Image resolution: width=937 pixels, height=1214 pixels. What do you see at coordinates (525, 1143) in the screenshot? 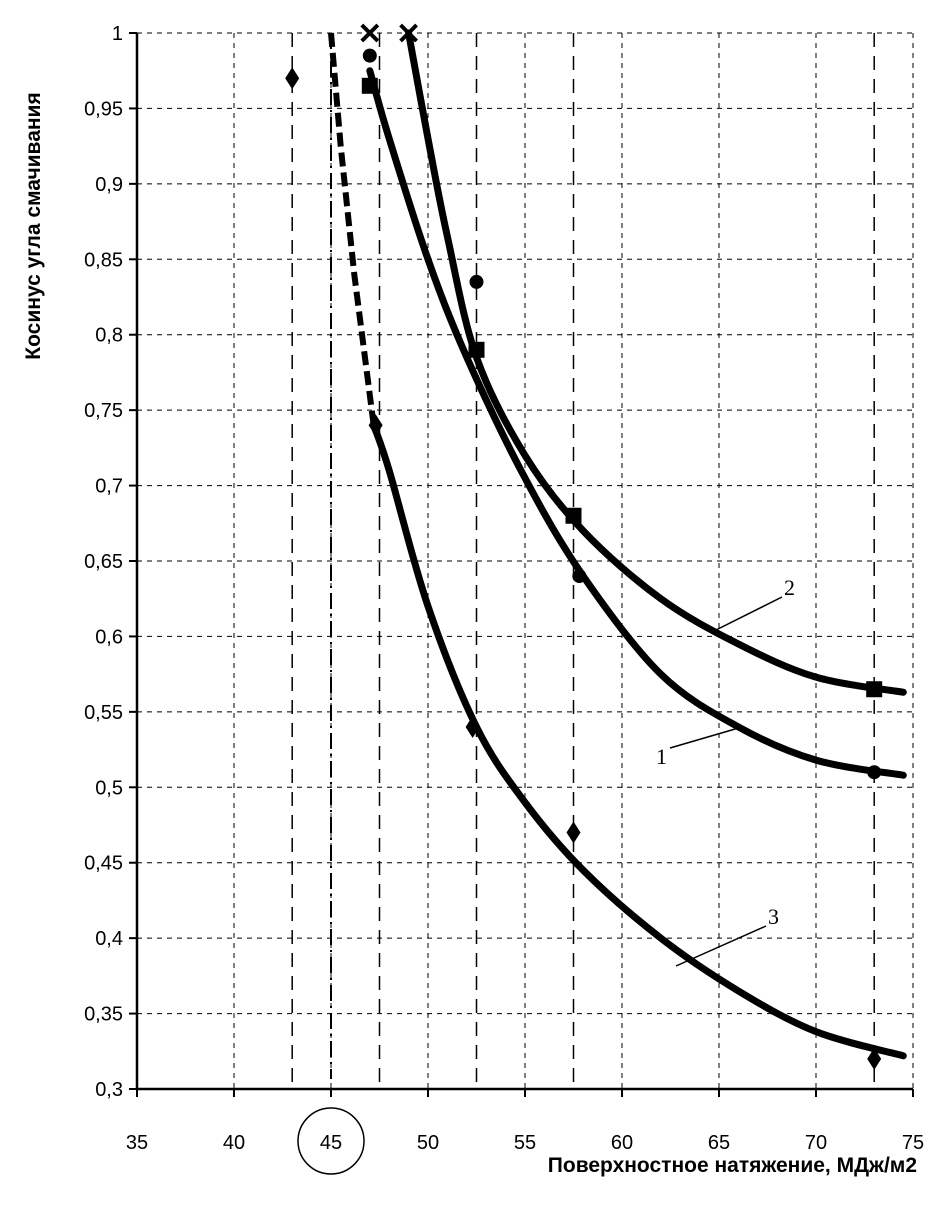
I see `x-tick-label: 55` at bounding box center [525, 1143].